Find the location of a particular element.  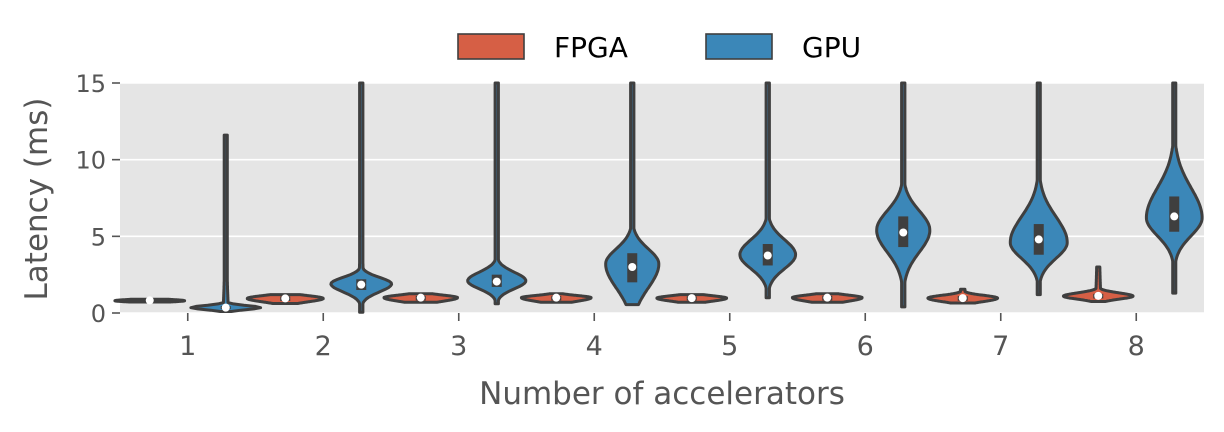

violin-fpga is located at coordinates (1098, 284).